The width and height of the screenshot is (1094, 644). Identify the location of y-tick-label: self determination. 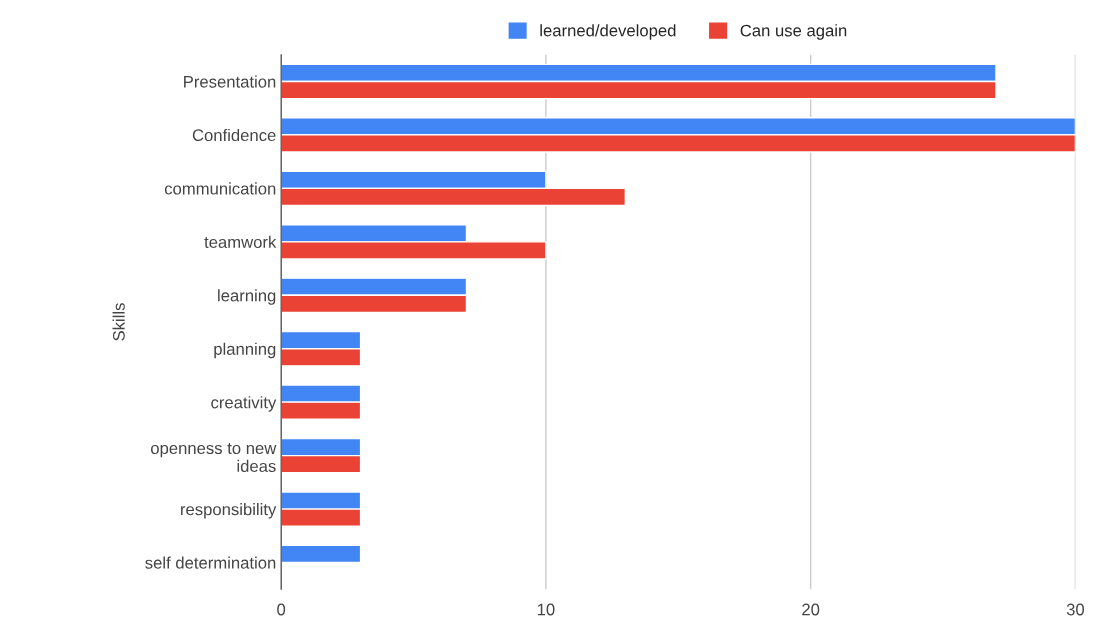
(210, 562).